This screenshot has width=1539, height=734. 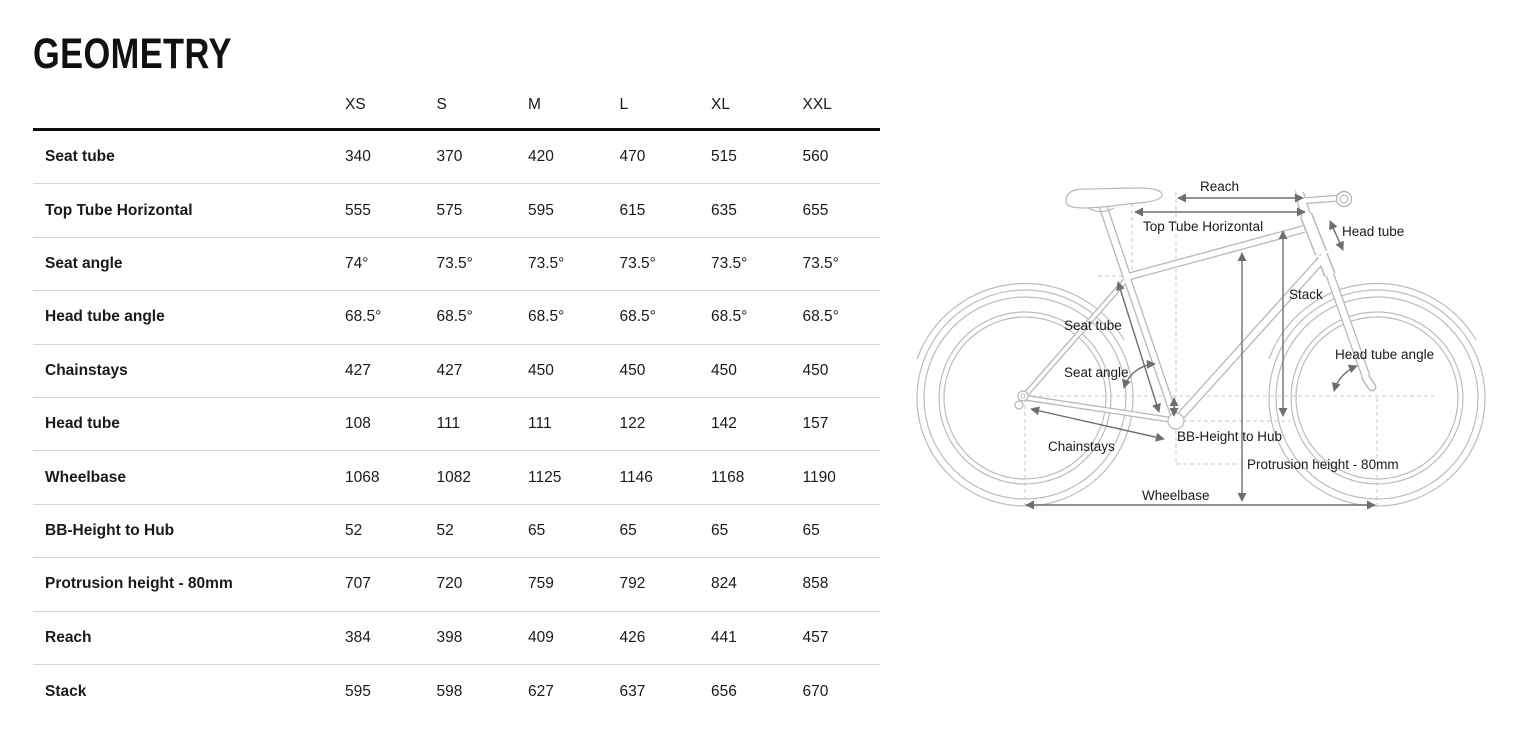 What do you see at coordinates (724, 637) in the screenshot?
I see `cell-value: 441` at bounding box center [724, 637].